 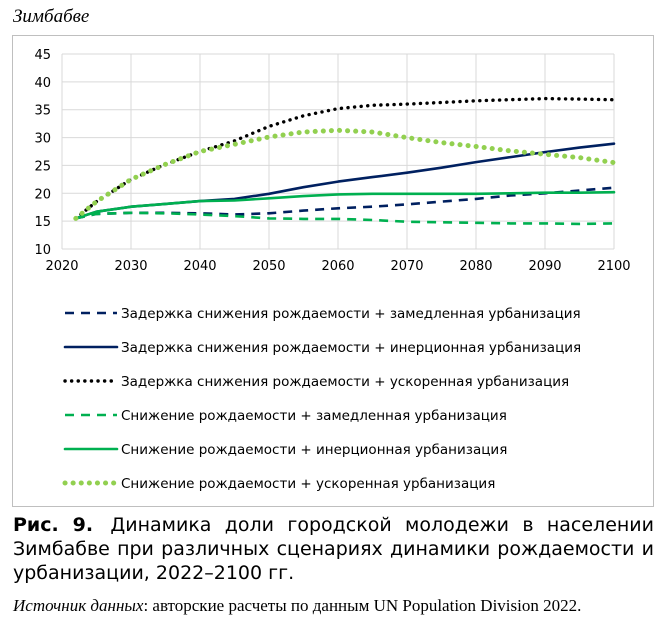 What do you see at coordinates (42, 139) in the screenshot?
I see `y-tick-label: 30` at bounding box center [42, 139].